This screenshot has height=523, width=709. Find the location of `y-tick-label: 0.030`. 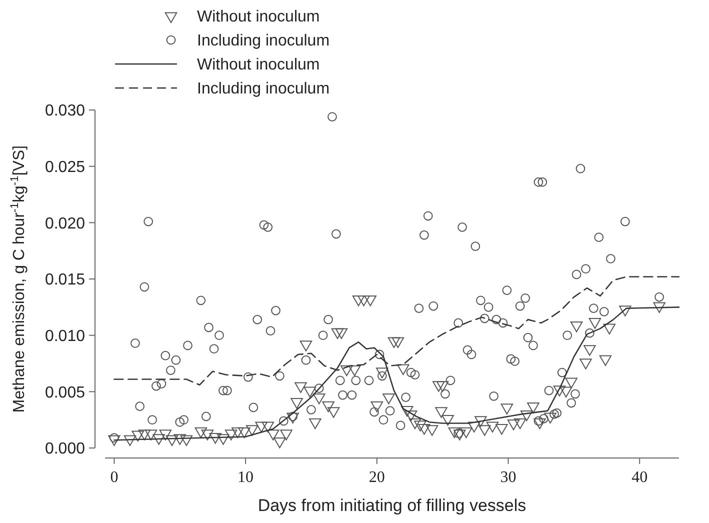

y-tick-label: 0.030 is located at coordinates (65, 111).